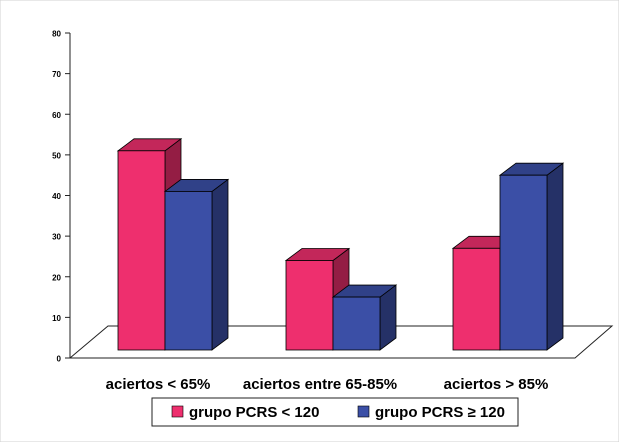 This screenshot has height=447, width=619. I want to click on x-tick-label: aciertos > 85%, so click(496, 384).